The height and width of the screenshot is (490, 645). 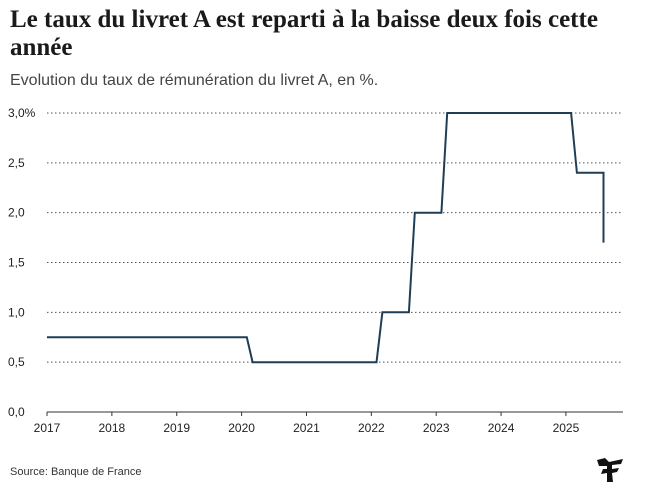 What do you see at coordinates (241, 428) in the screenshot?
I see `x-tick-label: 2020` at bounding box center [241, 428].